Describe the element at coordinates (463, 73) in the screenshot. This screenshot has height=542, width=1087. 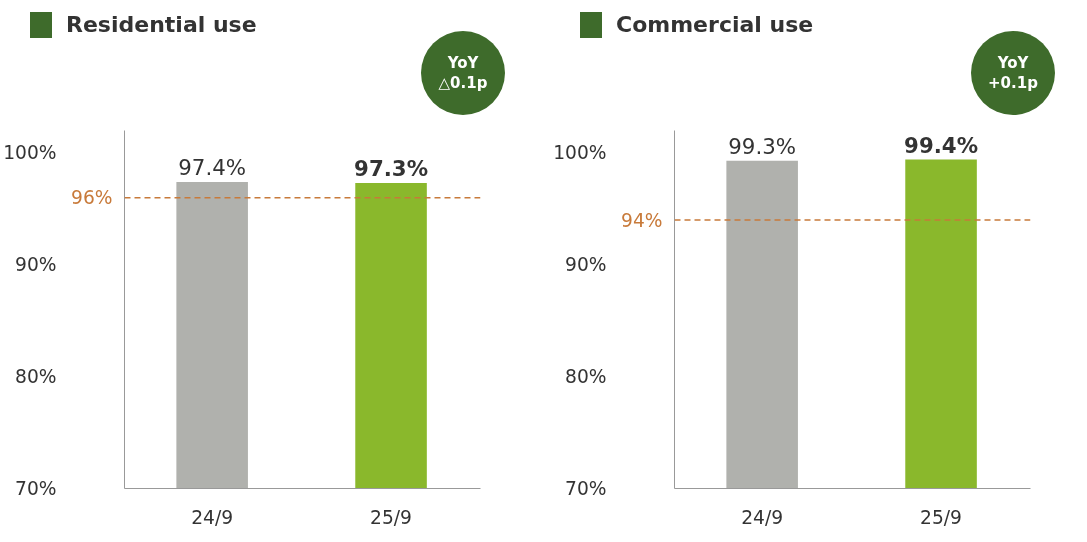
I see `picture-callout: YoY △0.1p` at that location.